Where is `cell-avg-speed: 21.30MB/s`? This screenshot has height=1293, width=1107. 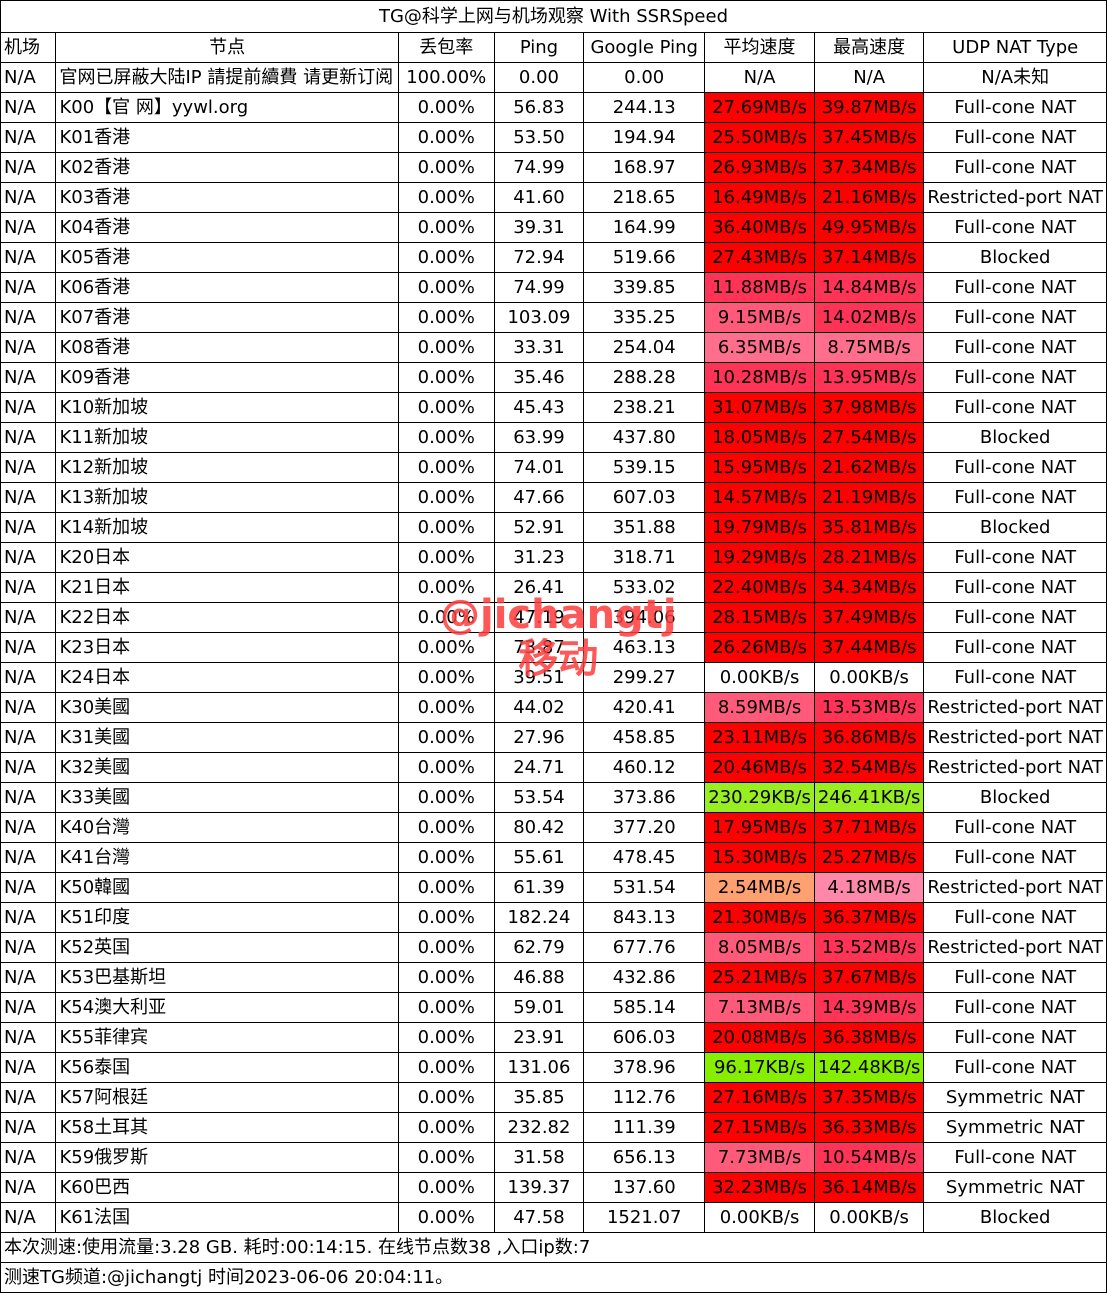
cell-avg-speed: 21.30MB/s is located at coordinates (759, 917).